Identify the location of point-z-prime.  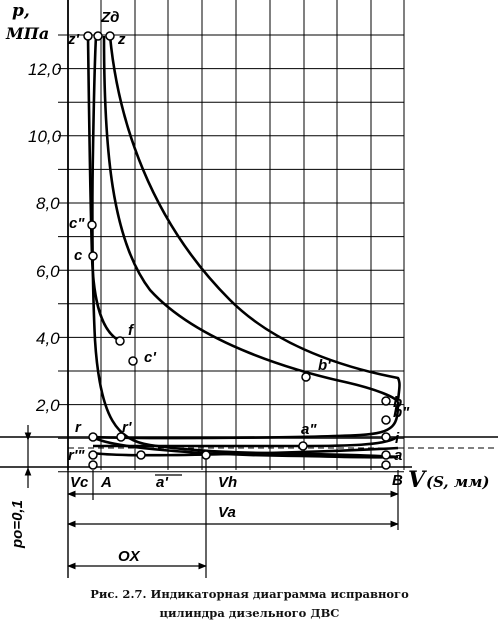
(88, 36).